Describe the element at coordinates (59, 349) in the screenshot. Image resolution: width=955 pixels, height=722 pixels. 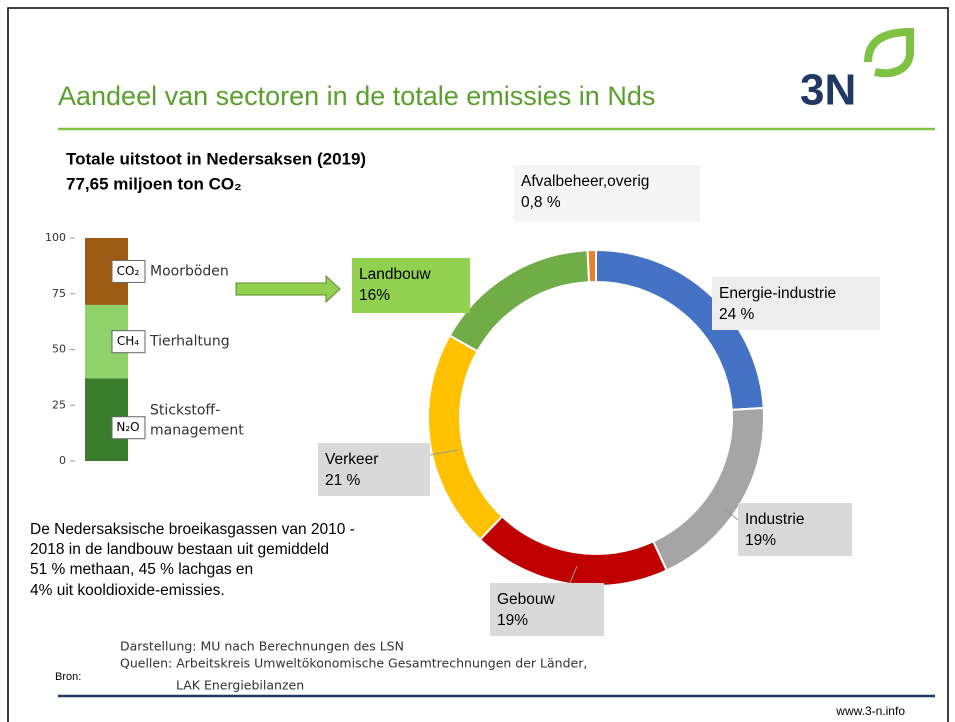
I see `y-tick-label: 50` at that location.